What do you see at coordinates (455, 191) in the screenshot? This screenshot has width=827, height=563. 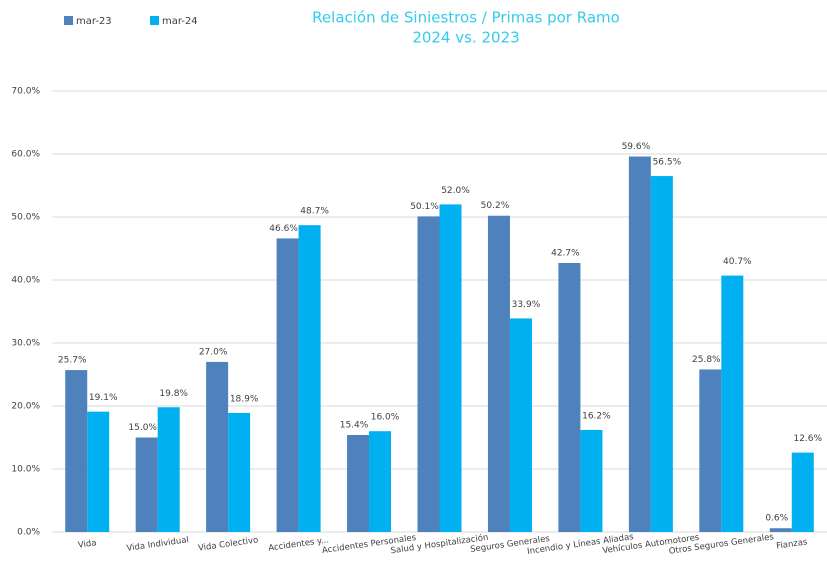 I see `value-label: 52.0%` at bounding box center [455, 191].